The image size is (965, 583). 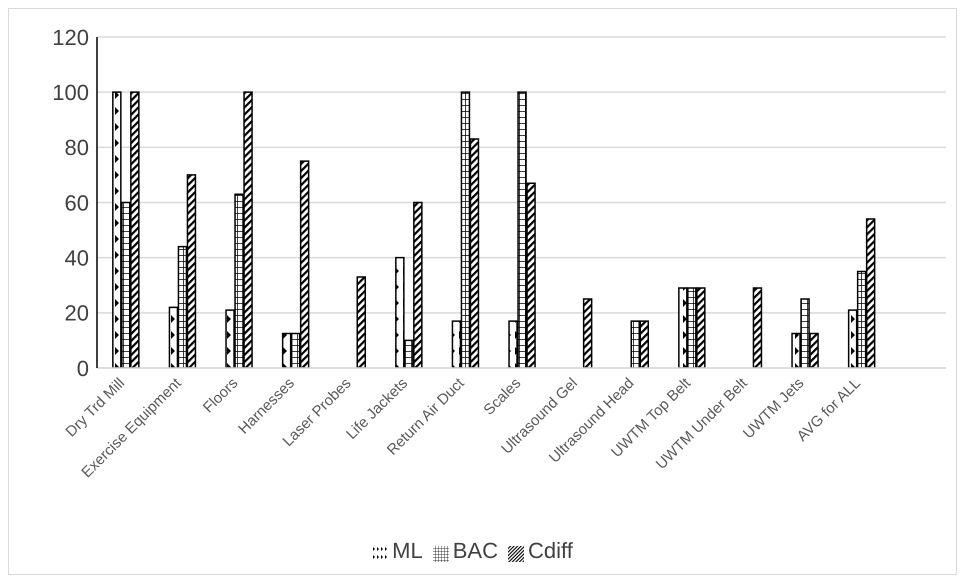 What do you see at coordinates (76, 257) in the screenshot?
I see `y-tick-label: 40` at bounding box center [76, 257].